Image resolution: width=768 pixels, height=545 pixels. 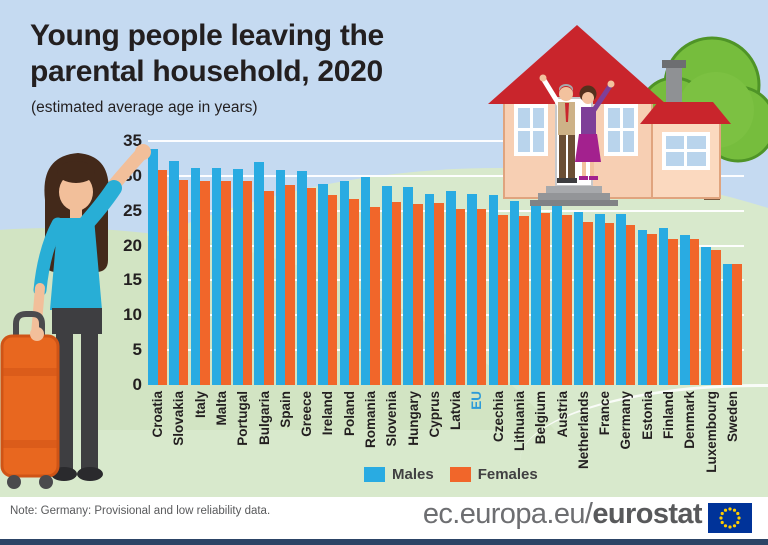 I want to click on bar-females-Sweden, so click(x=737, y=324).